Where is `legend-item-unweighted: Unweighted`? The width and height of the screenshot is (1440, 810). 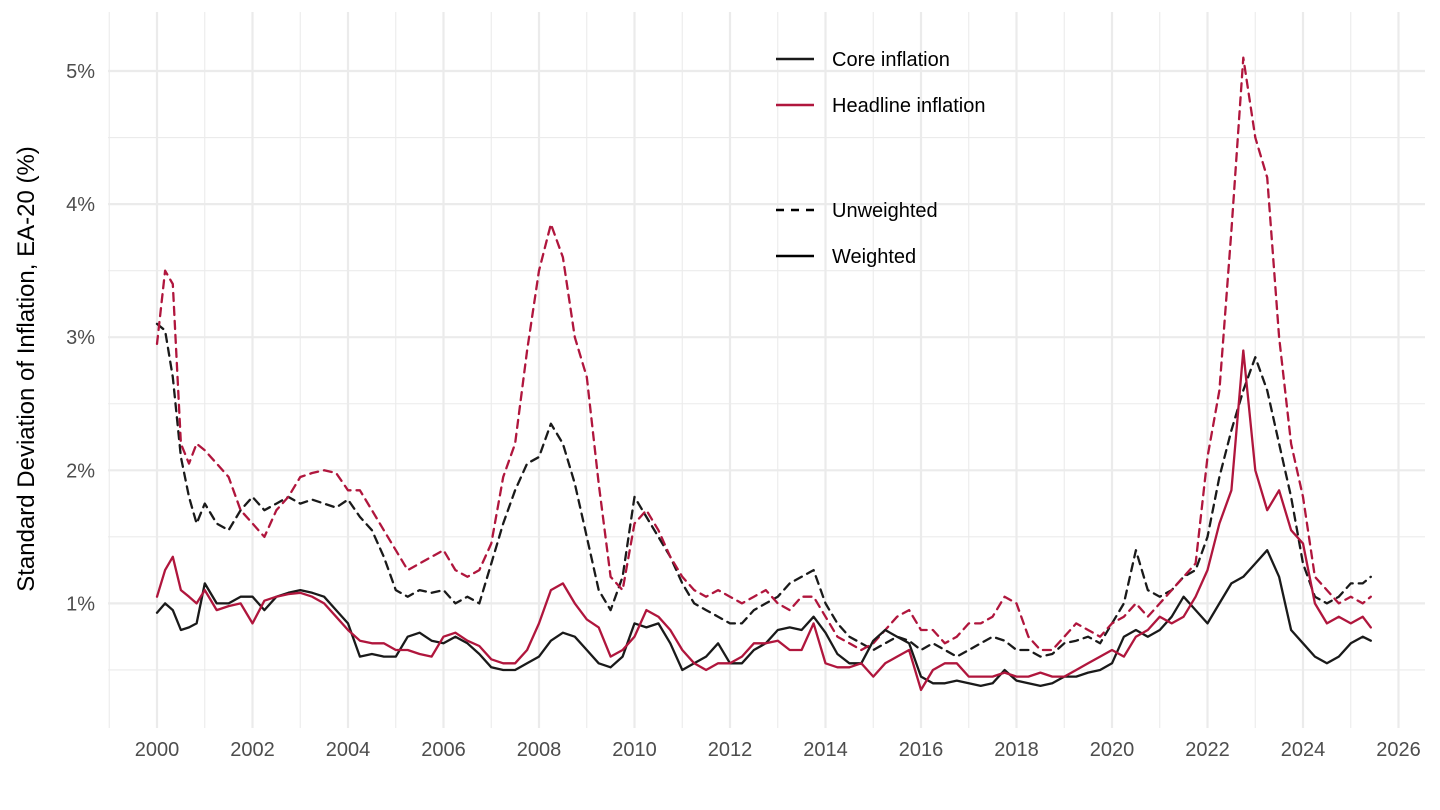
legend-item-unweighted: Unweighted is located at coordinates (857, 211).